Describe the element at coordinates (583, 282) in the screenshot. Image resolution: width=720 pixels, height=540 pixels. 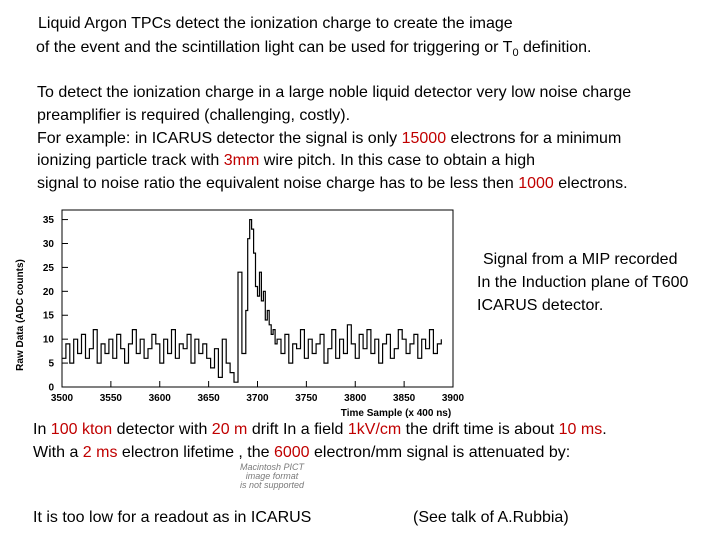
I see `caption-line-2: In the Induction plane of T600` at that location.